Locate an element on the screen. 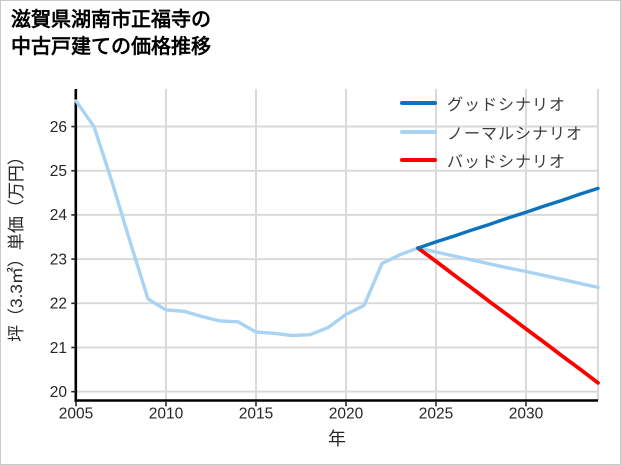  chart-title-line2: 中古戸建ての価格推移 is located at coordinates (111, 47).